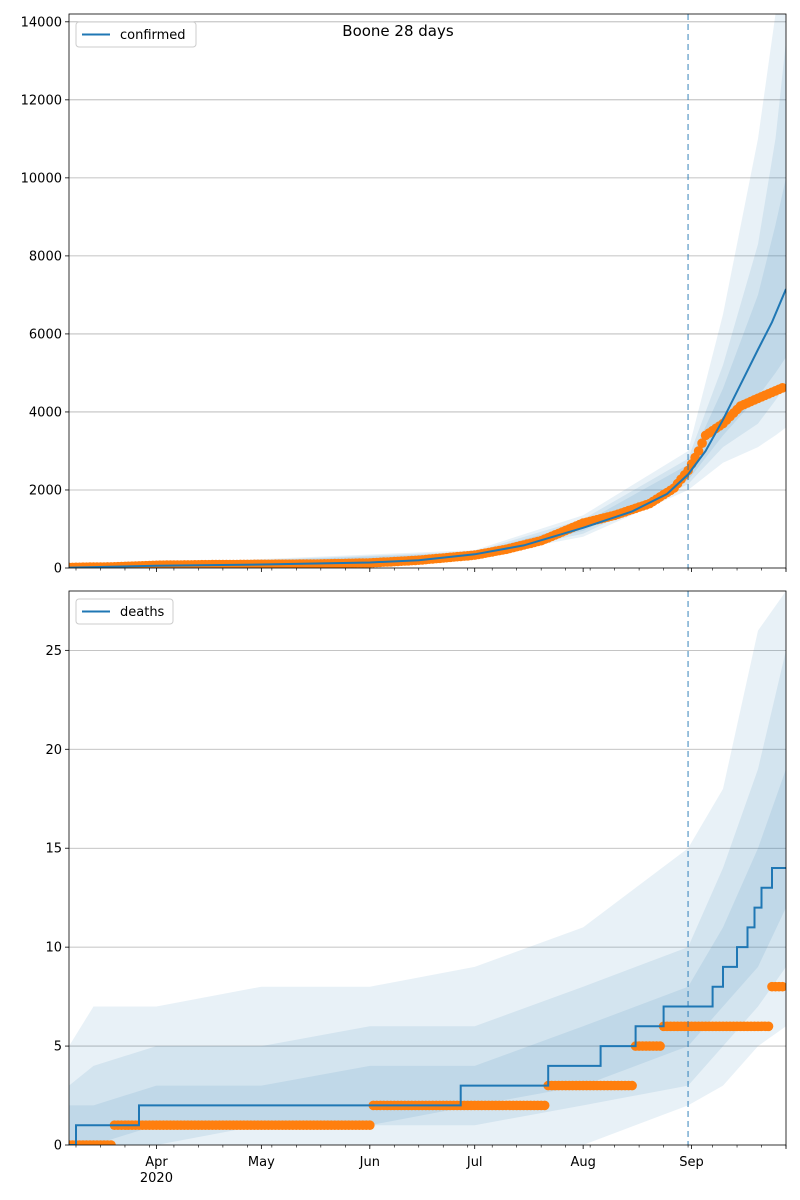 The width and height of the screenshot is (800, 1200). I want to click on x-tick-label: Apr, so click(156, 1162).